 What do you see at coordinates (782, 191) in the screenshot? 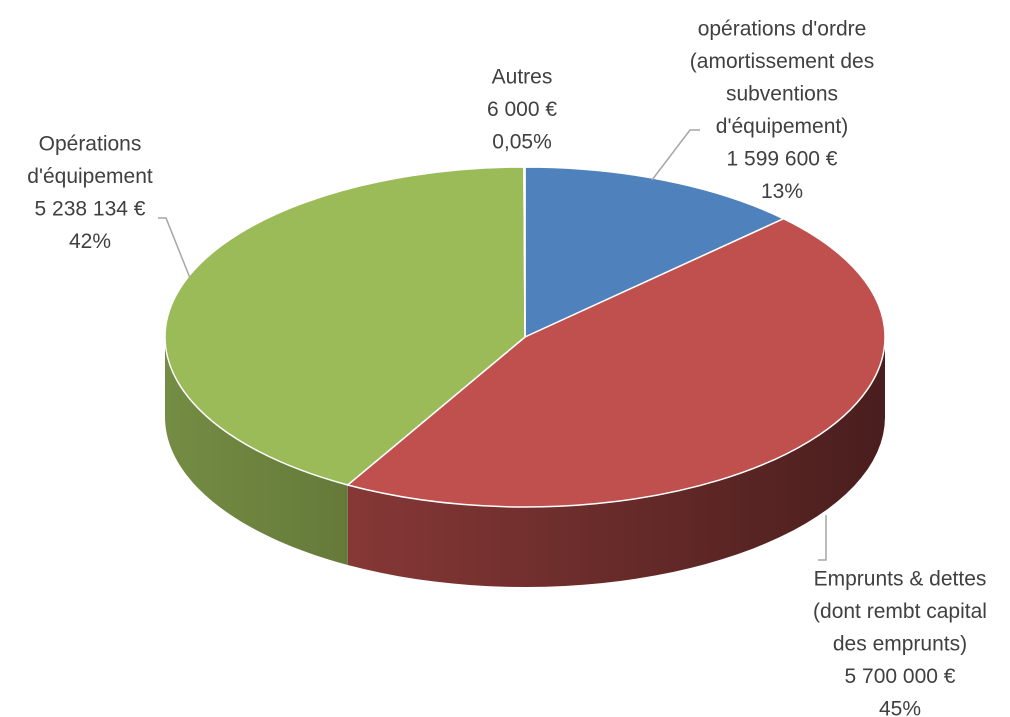
I see `percent-label: 13%` at bounding box center [782, 191].